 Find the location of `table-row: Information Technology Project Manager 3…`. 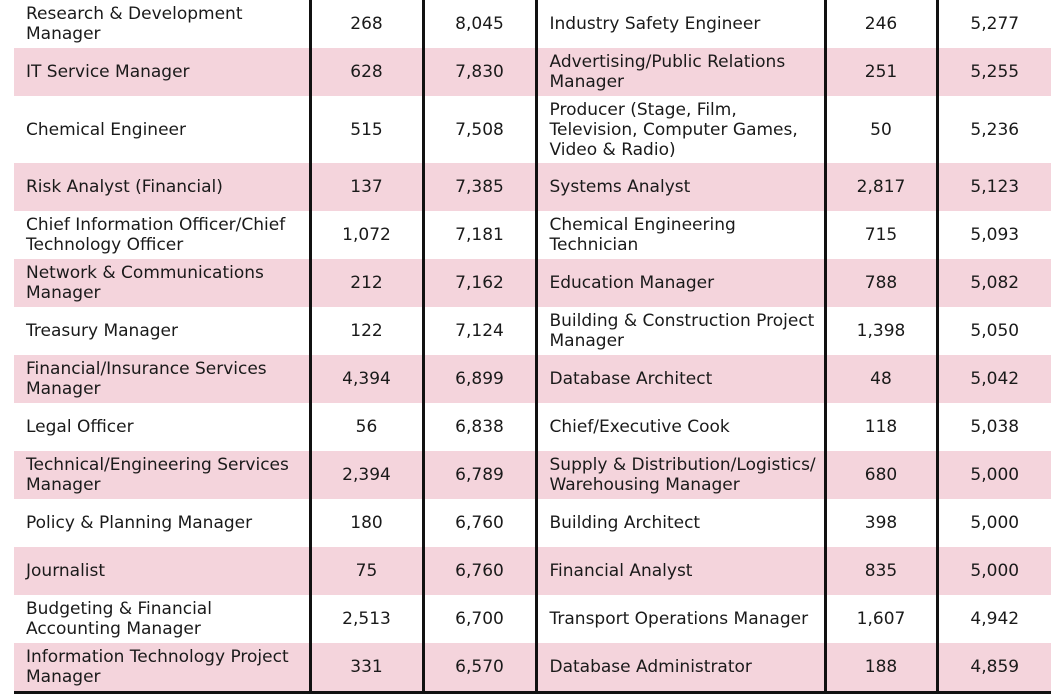

table-row: Information Technology Project Manager 3… is located at coordinates (532, 668).